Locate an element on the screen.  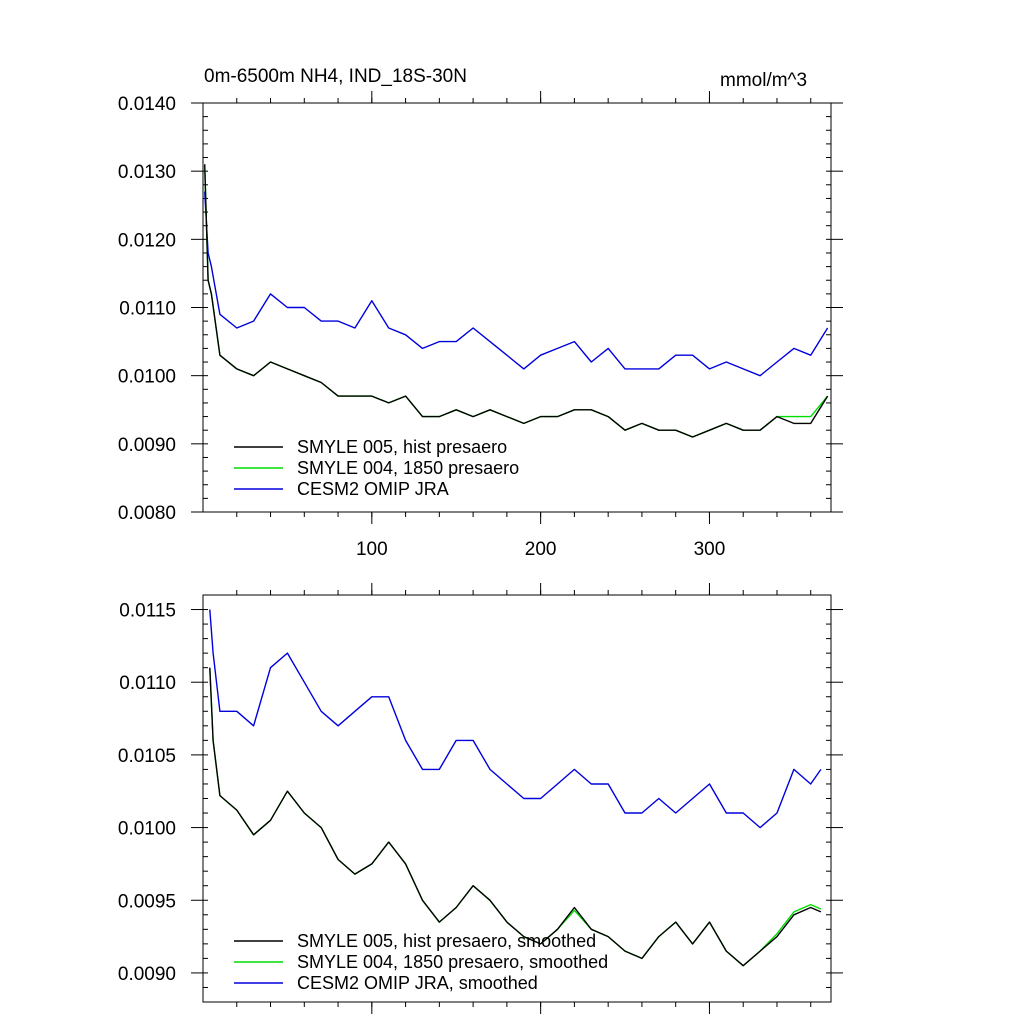
y-tick-label: 0.0080 is located at coordinates (147, 513).